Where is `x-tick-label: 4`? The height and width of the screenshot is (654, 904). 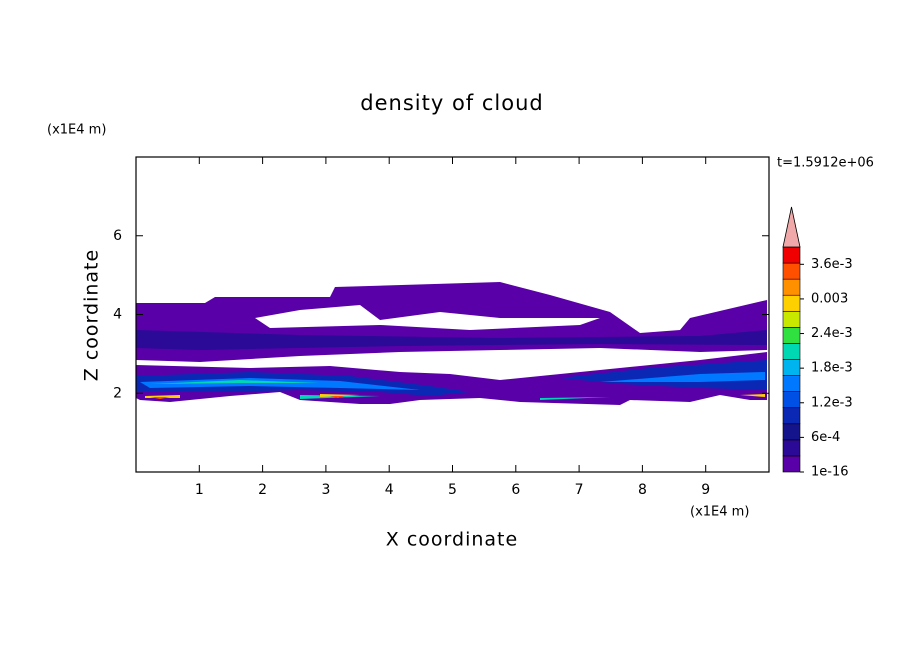 x-tick-label: 4 is located at coordinates (389, 490).